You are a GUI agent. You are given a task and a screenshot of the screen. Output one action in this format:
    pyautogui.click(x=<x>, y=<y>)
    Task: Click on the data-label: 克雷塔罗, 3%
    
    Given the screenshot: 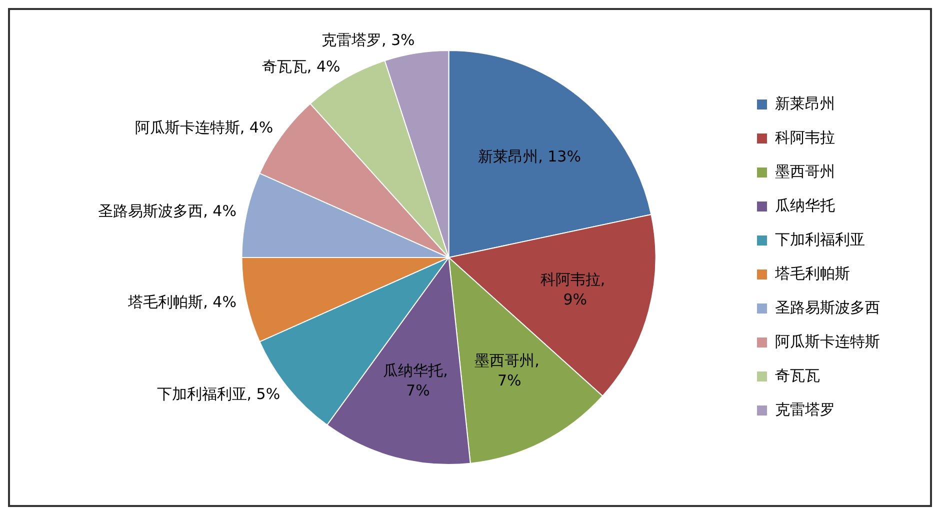 What is the action you would take?
    pyautogui.click(x=368, y=40)
    